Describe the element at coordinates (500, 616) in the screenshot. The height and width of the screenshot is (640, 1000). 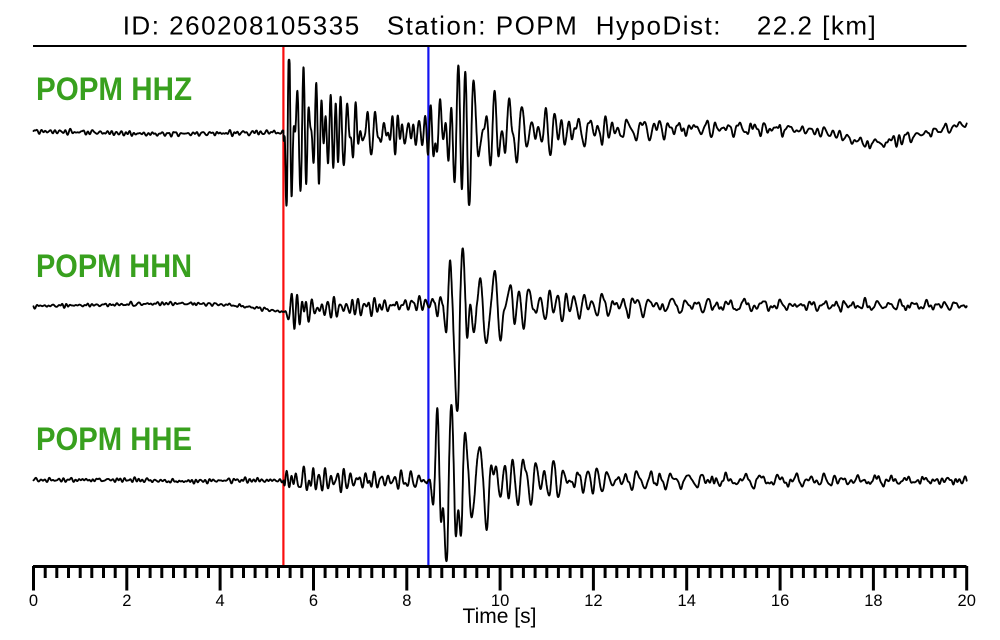
I see `svg-text: Time [s]` at that location.